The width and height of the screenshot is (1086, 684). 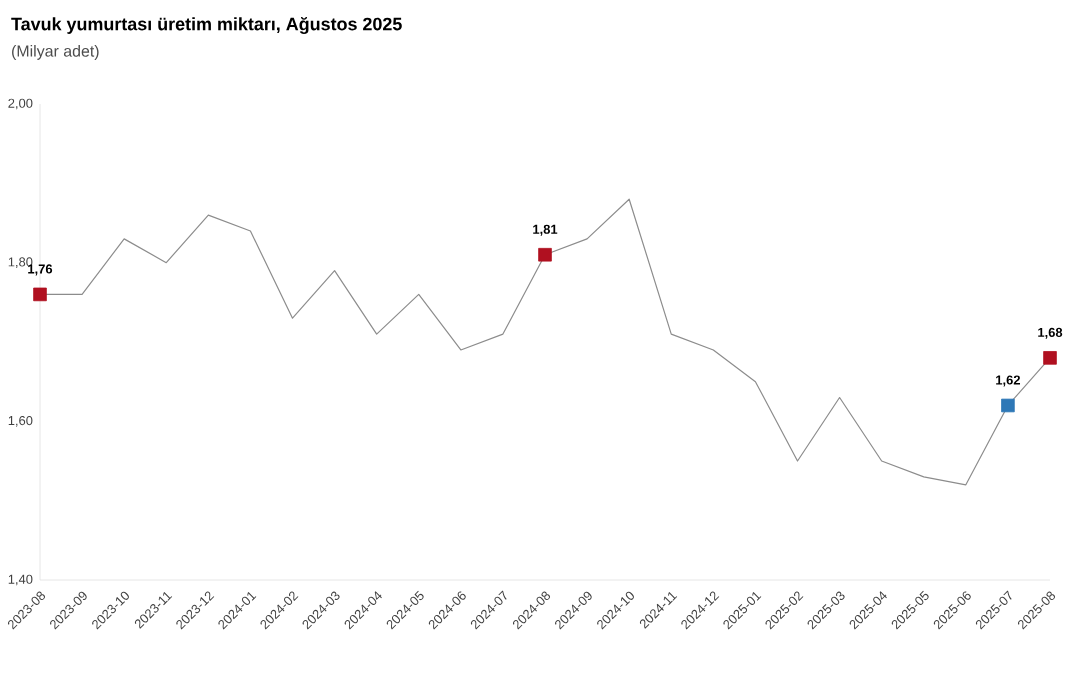 I want to click on chart-title: Tavuk yumurtası üretim miktarı, Ağustos 2025, so click(x=206, y=26).